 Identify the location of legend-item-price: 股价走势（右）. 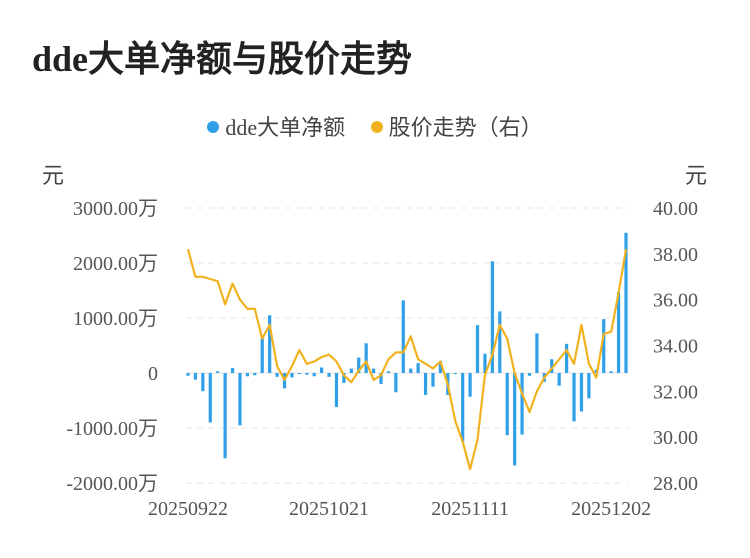
(456, 126).